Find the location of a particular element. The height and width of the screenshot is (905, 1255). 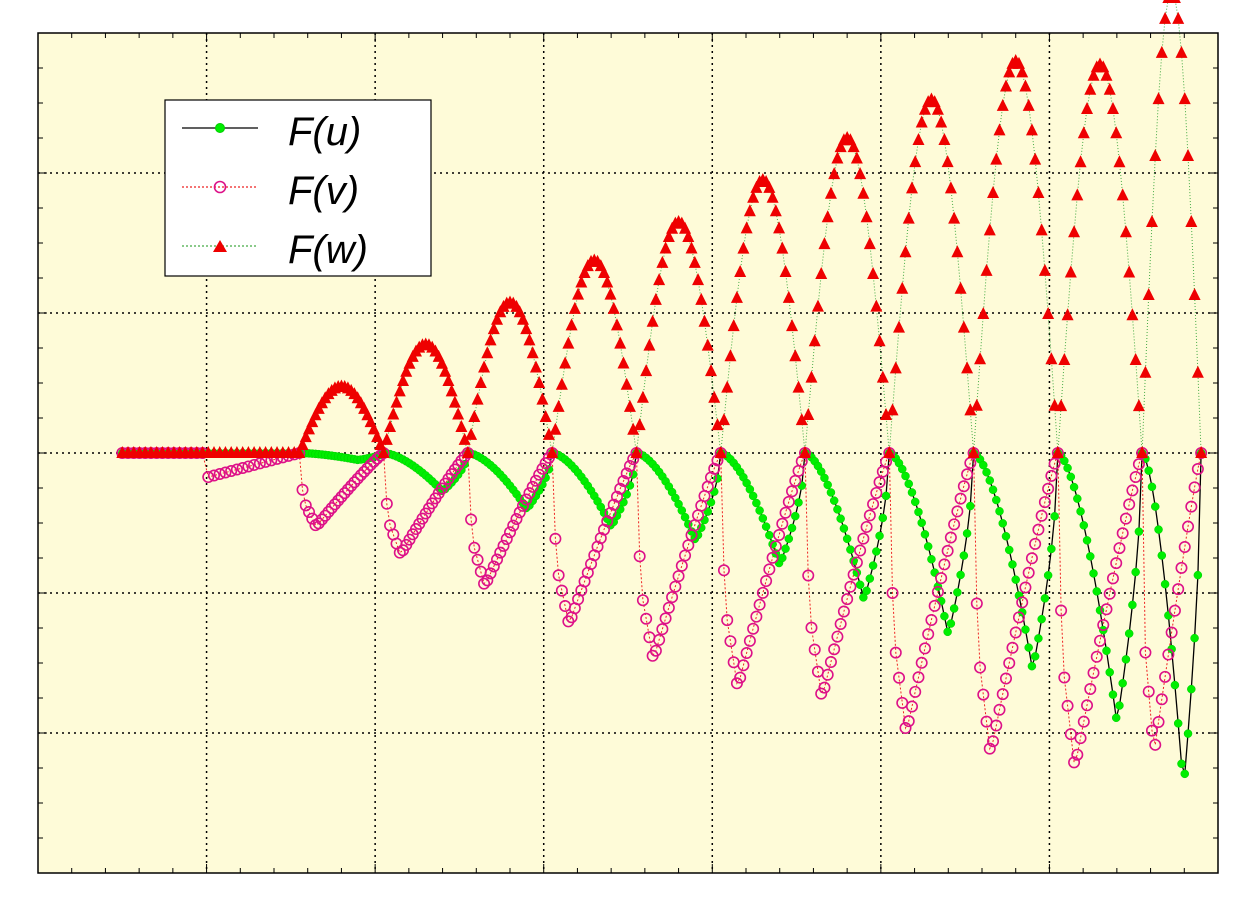

legend-label-v: F(v) is located at coordinates (323, 191).